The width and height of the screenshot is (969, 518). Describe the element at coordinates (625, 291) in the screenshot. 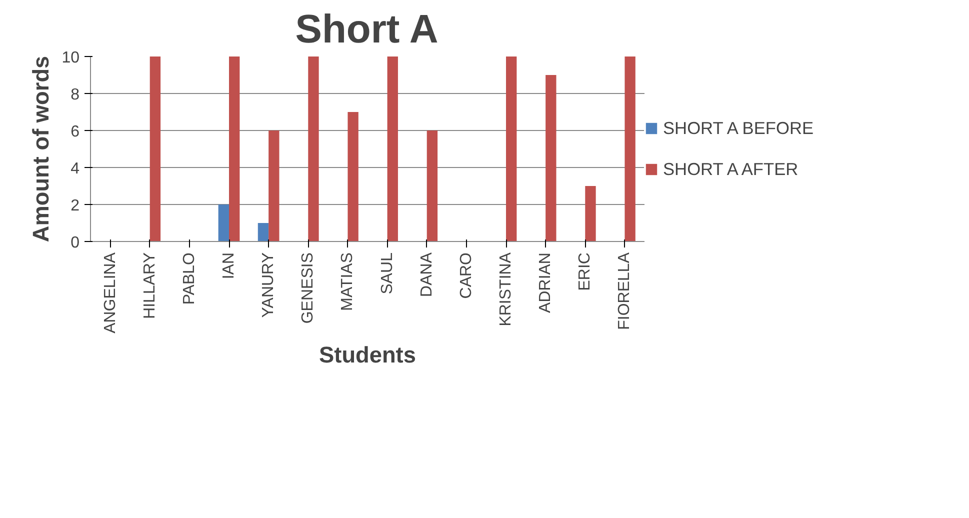

I see `x-tick-label: FIORELLA` at that location.